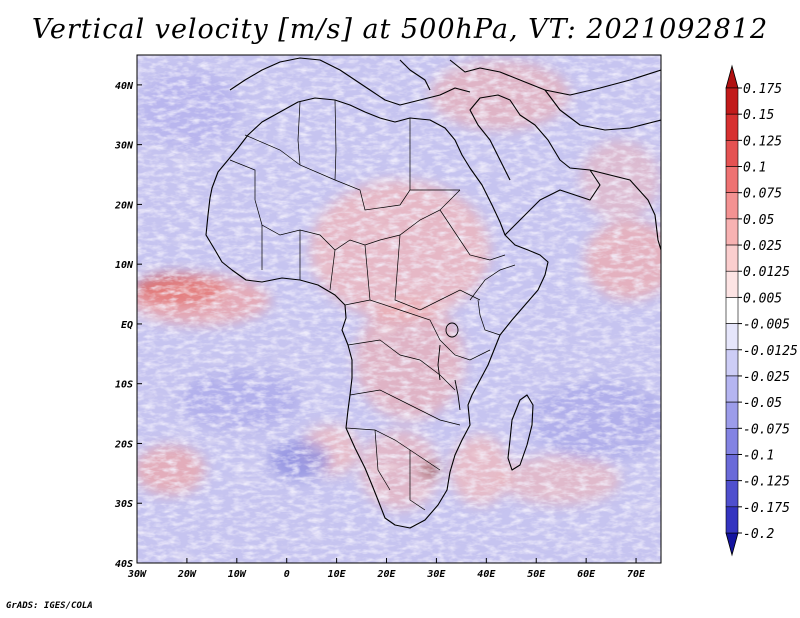 Image resolution: width=800 pixels, height=618 pixels. Describe the element at coordinates (536, 574) in the screenshot. I see `x-tick-label: 50E` at that location.